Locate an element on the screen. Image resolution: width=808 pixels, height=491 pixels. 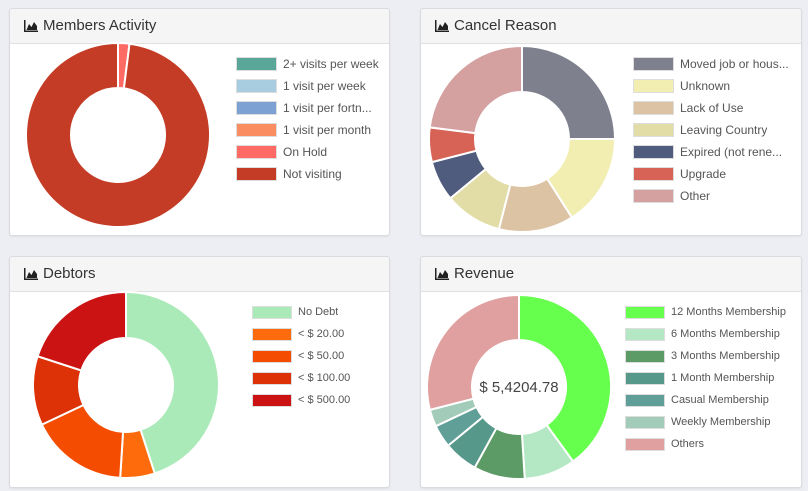
legend-label: 3 Months Membership is located at coordinates (725, 356).